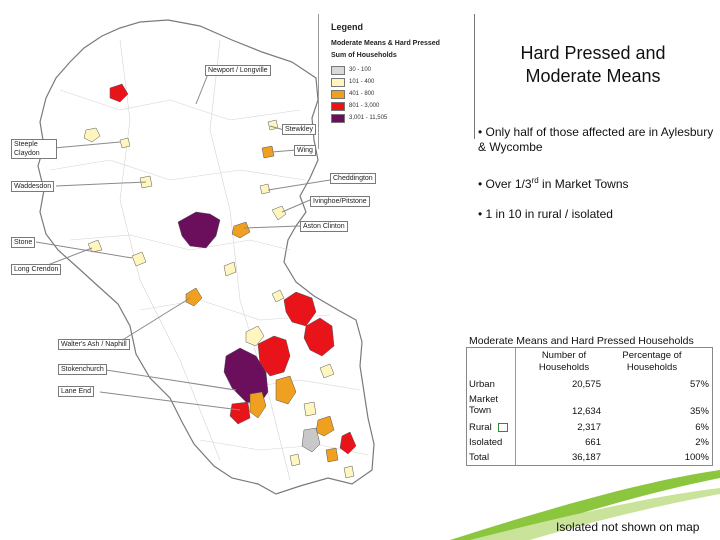 Image resolution: width=720 pixels, height=540 pixels. Describe the element at coordinates (353, 178) in the screenshot. I see `label-cheddington: Cheddington` at that location.